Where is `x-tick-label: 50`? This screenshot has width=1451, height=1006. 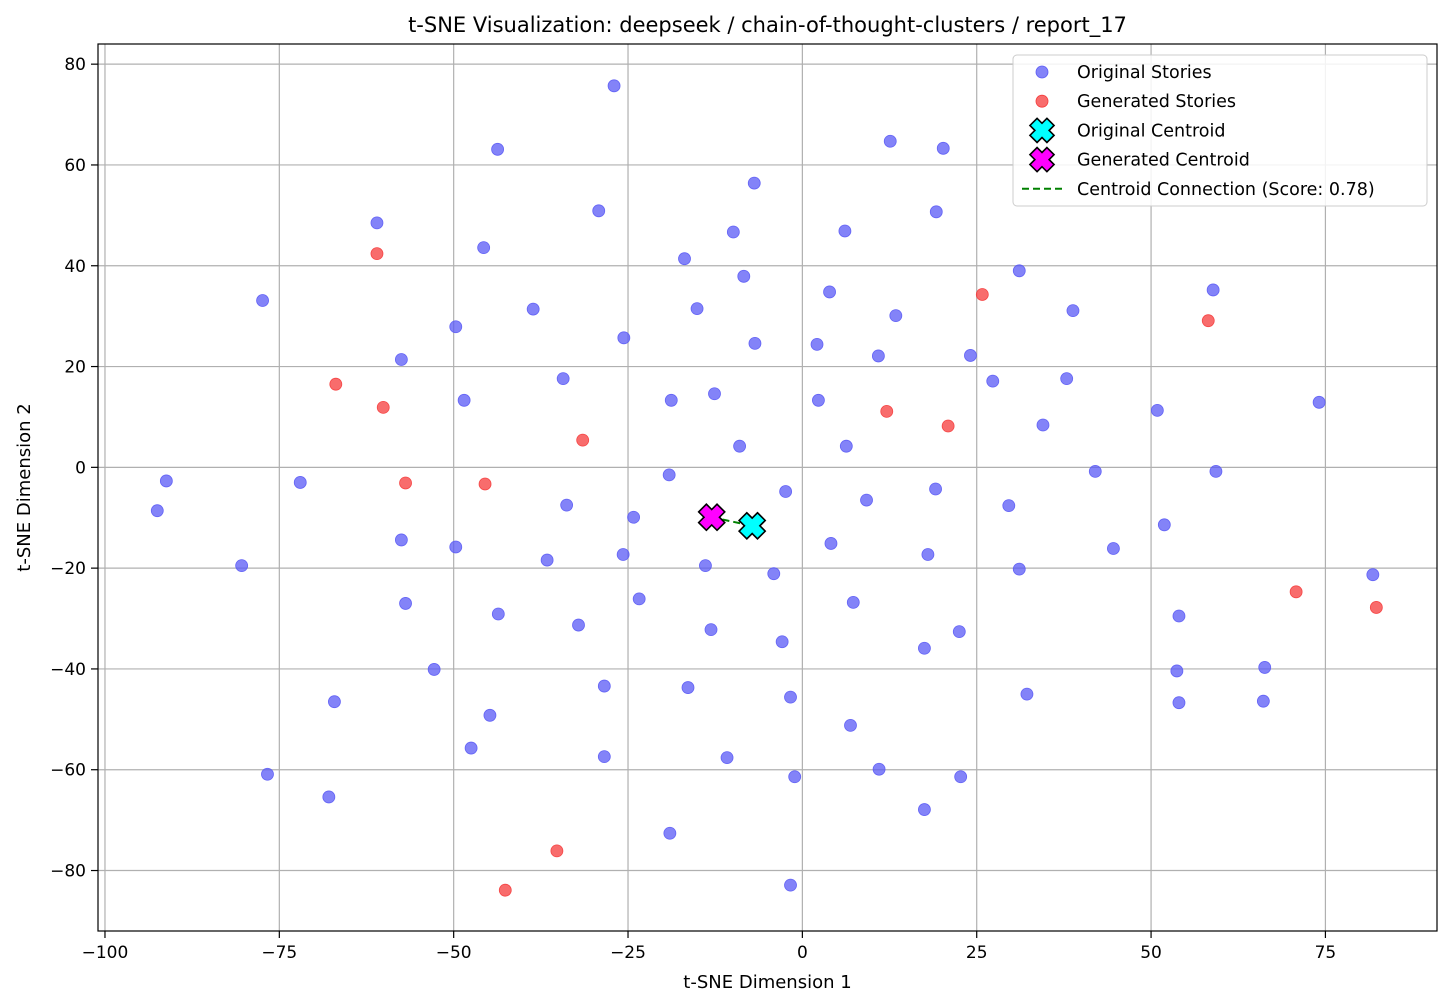
x-tick-label: 50 is located at coordinates (1151, 953).